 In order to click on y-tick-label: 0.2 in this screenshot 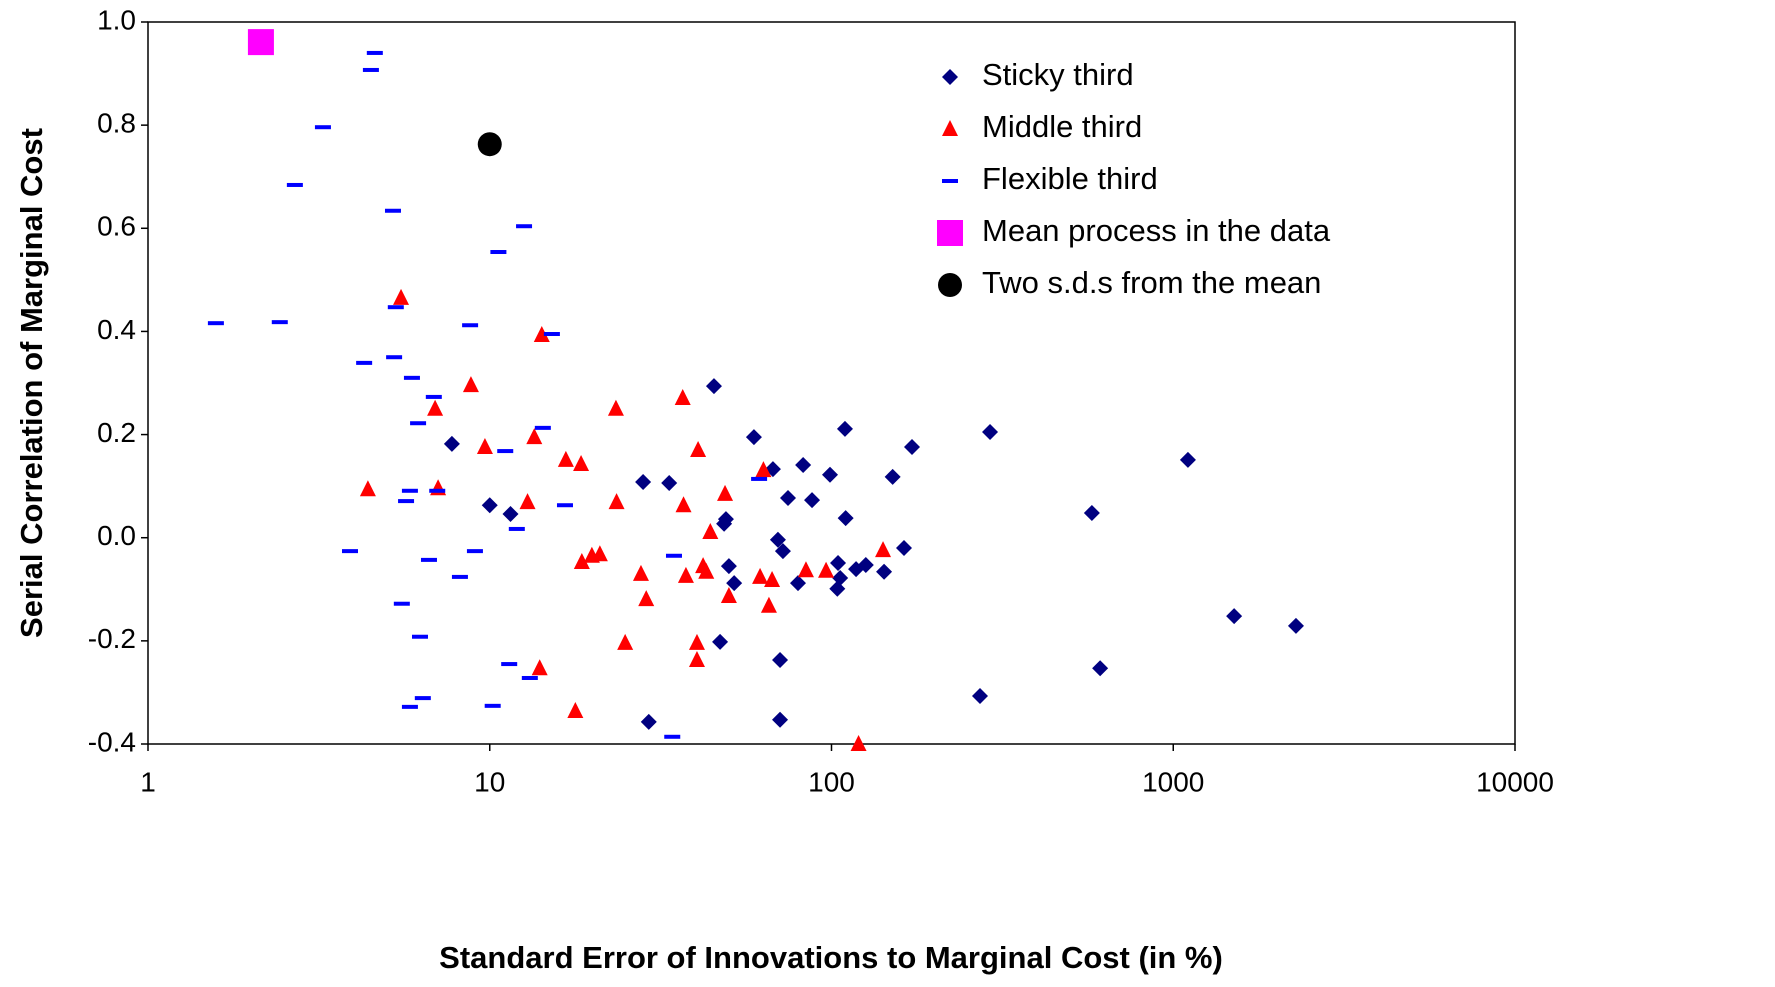, I will do `click(116, 432)`.